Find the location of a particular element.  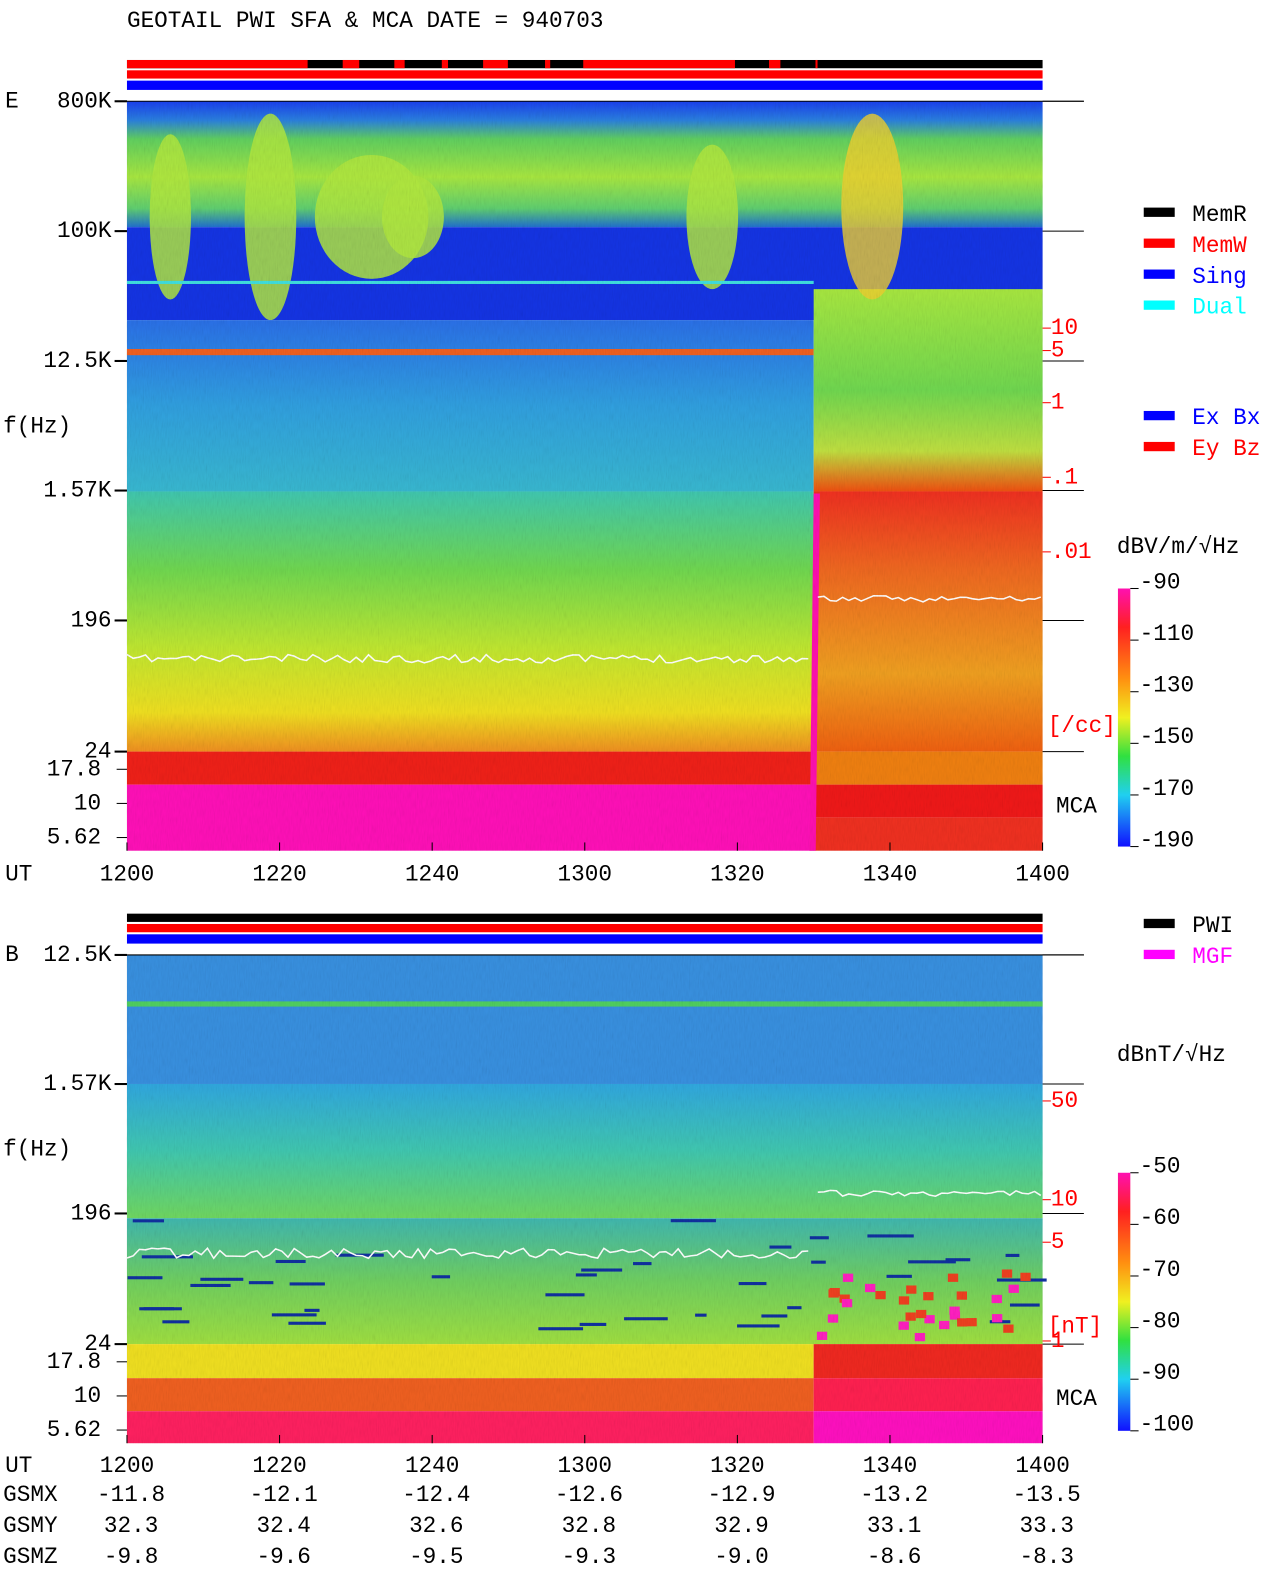

colorbar-tick-label: -110 is located at coordinates (1167, 634).